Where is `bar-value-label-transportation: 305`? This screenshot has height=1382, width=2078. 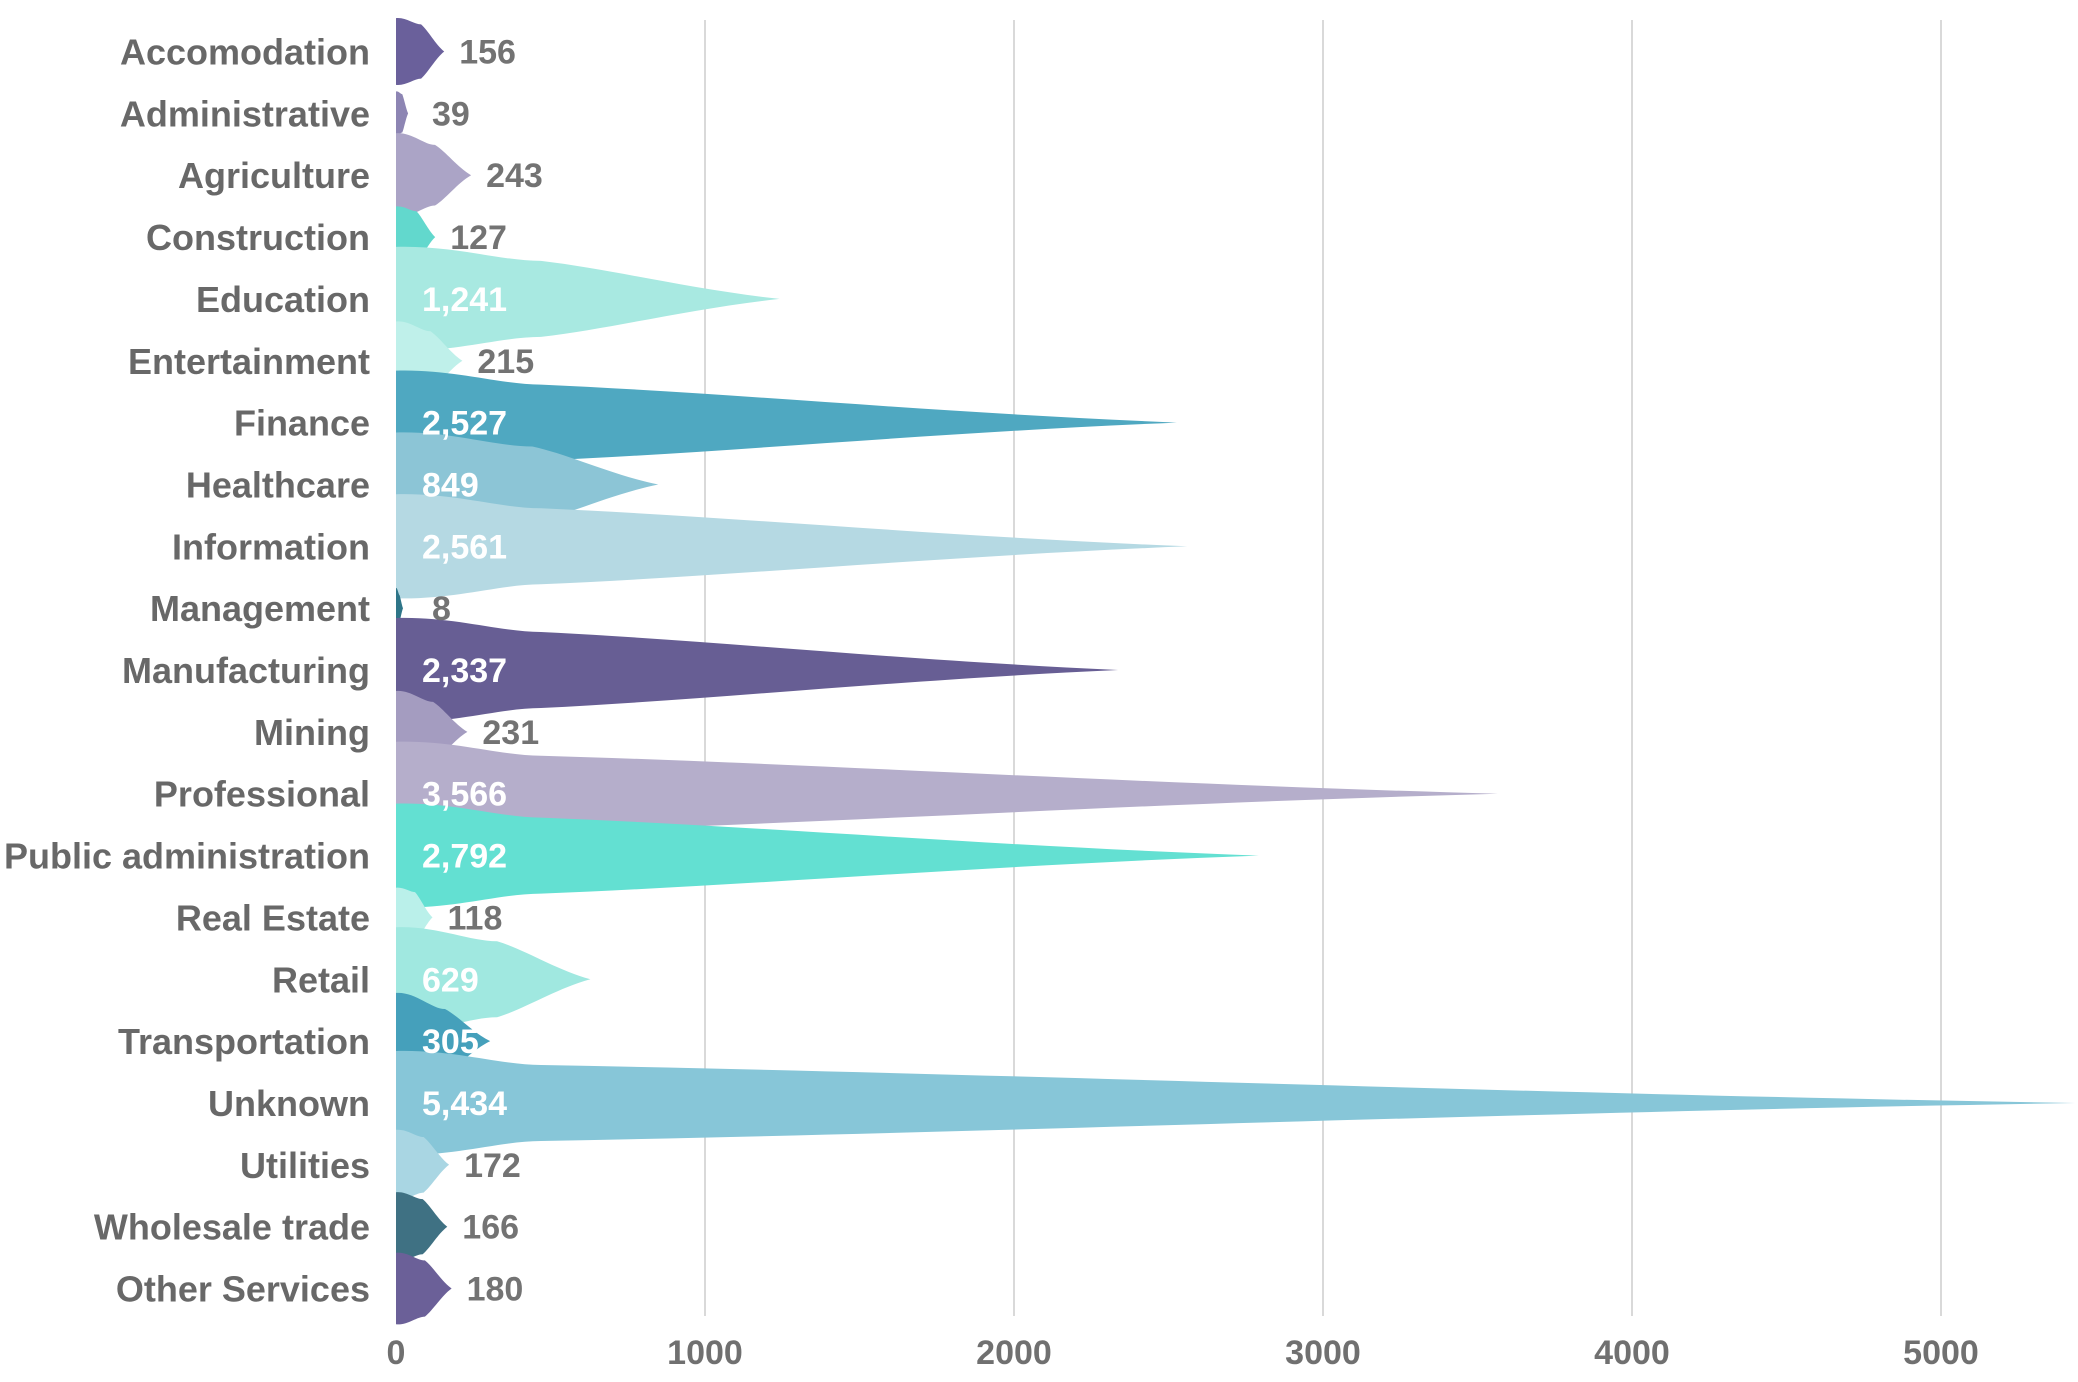 bar-value-label-transportation: 305 is located at coordinates (450, 1042).